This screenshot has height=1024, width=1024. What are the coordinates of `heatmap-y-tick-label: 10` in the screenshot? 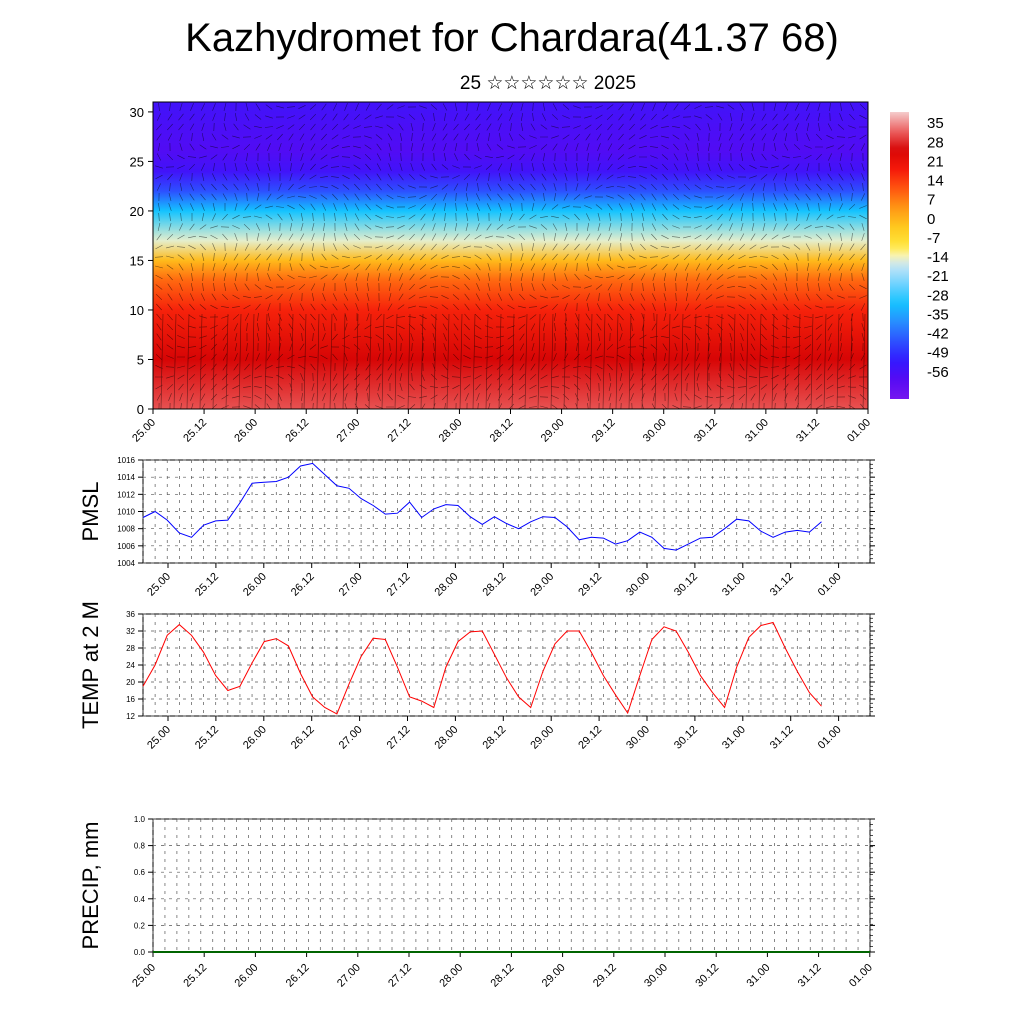 It's located at (137, 310).